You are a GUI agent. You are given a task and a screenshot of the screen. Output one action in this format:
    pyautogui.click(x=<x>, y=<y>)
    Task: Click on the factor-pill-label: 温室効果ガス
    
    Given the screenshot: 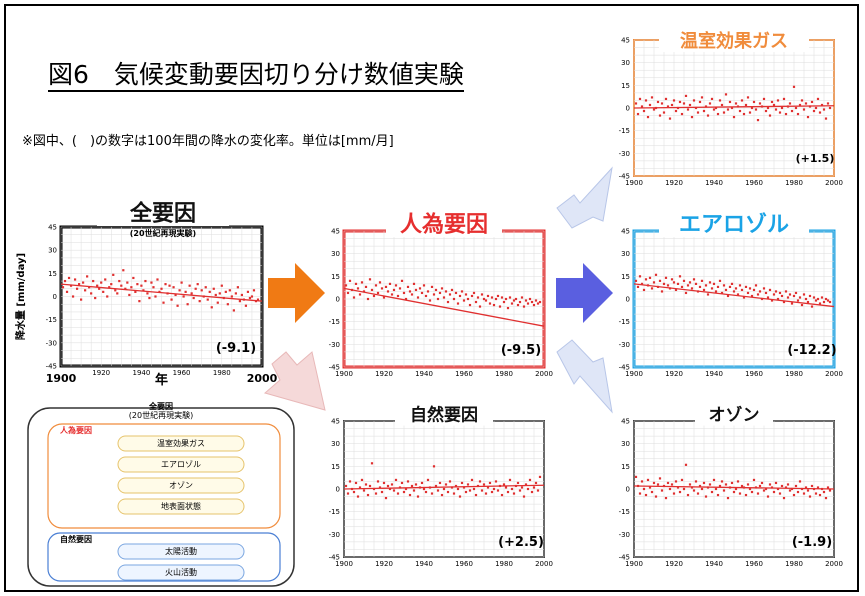 What is the action you would take?
    pyautogui.click(x=181, y=443)
    